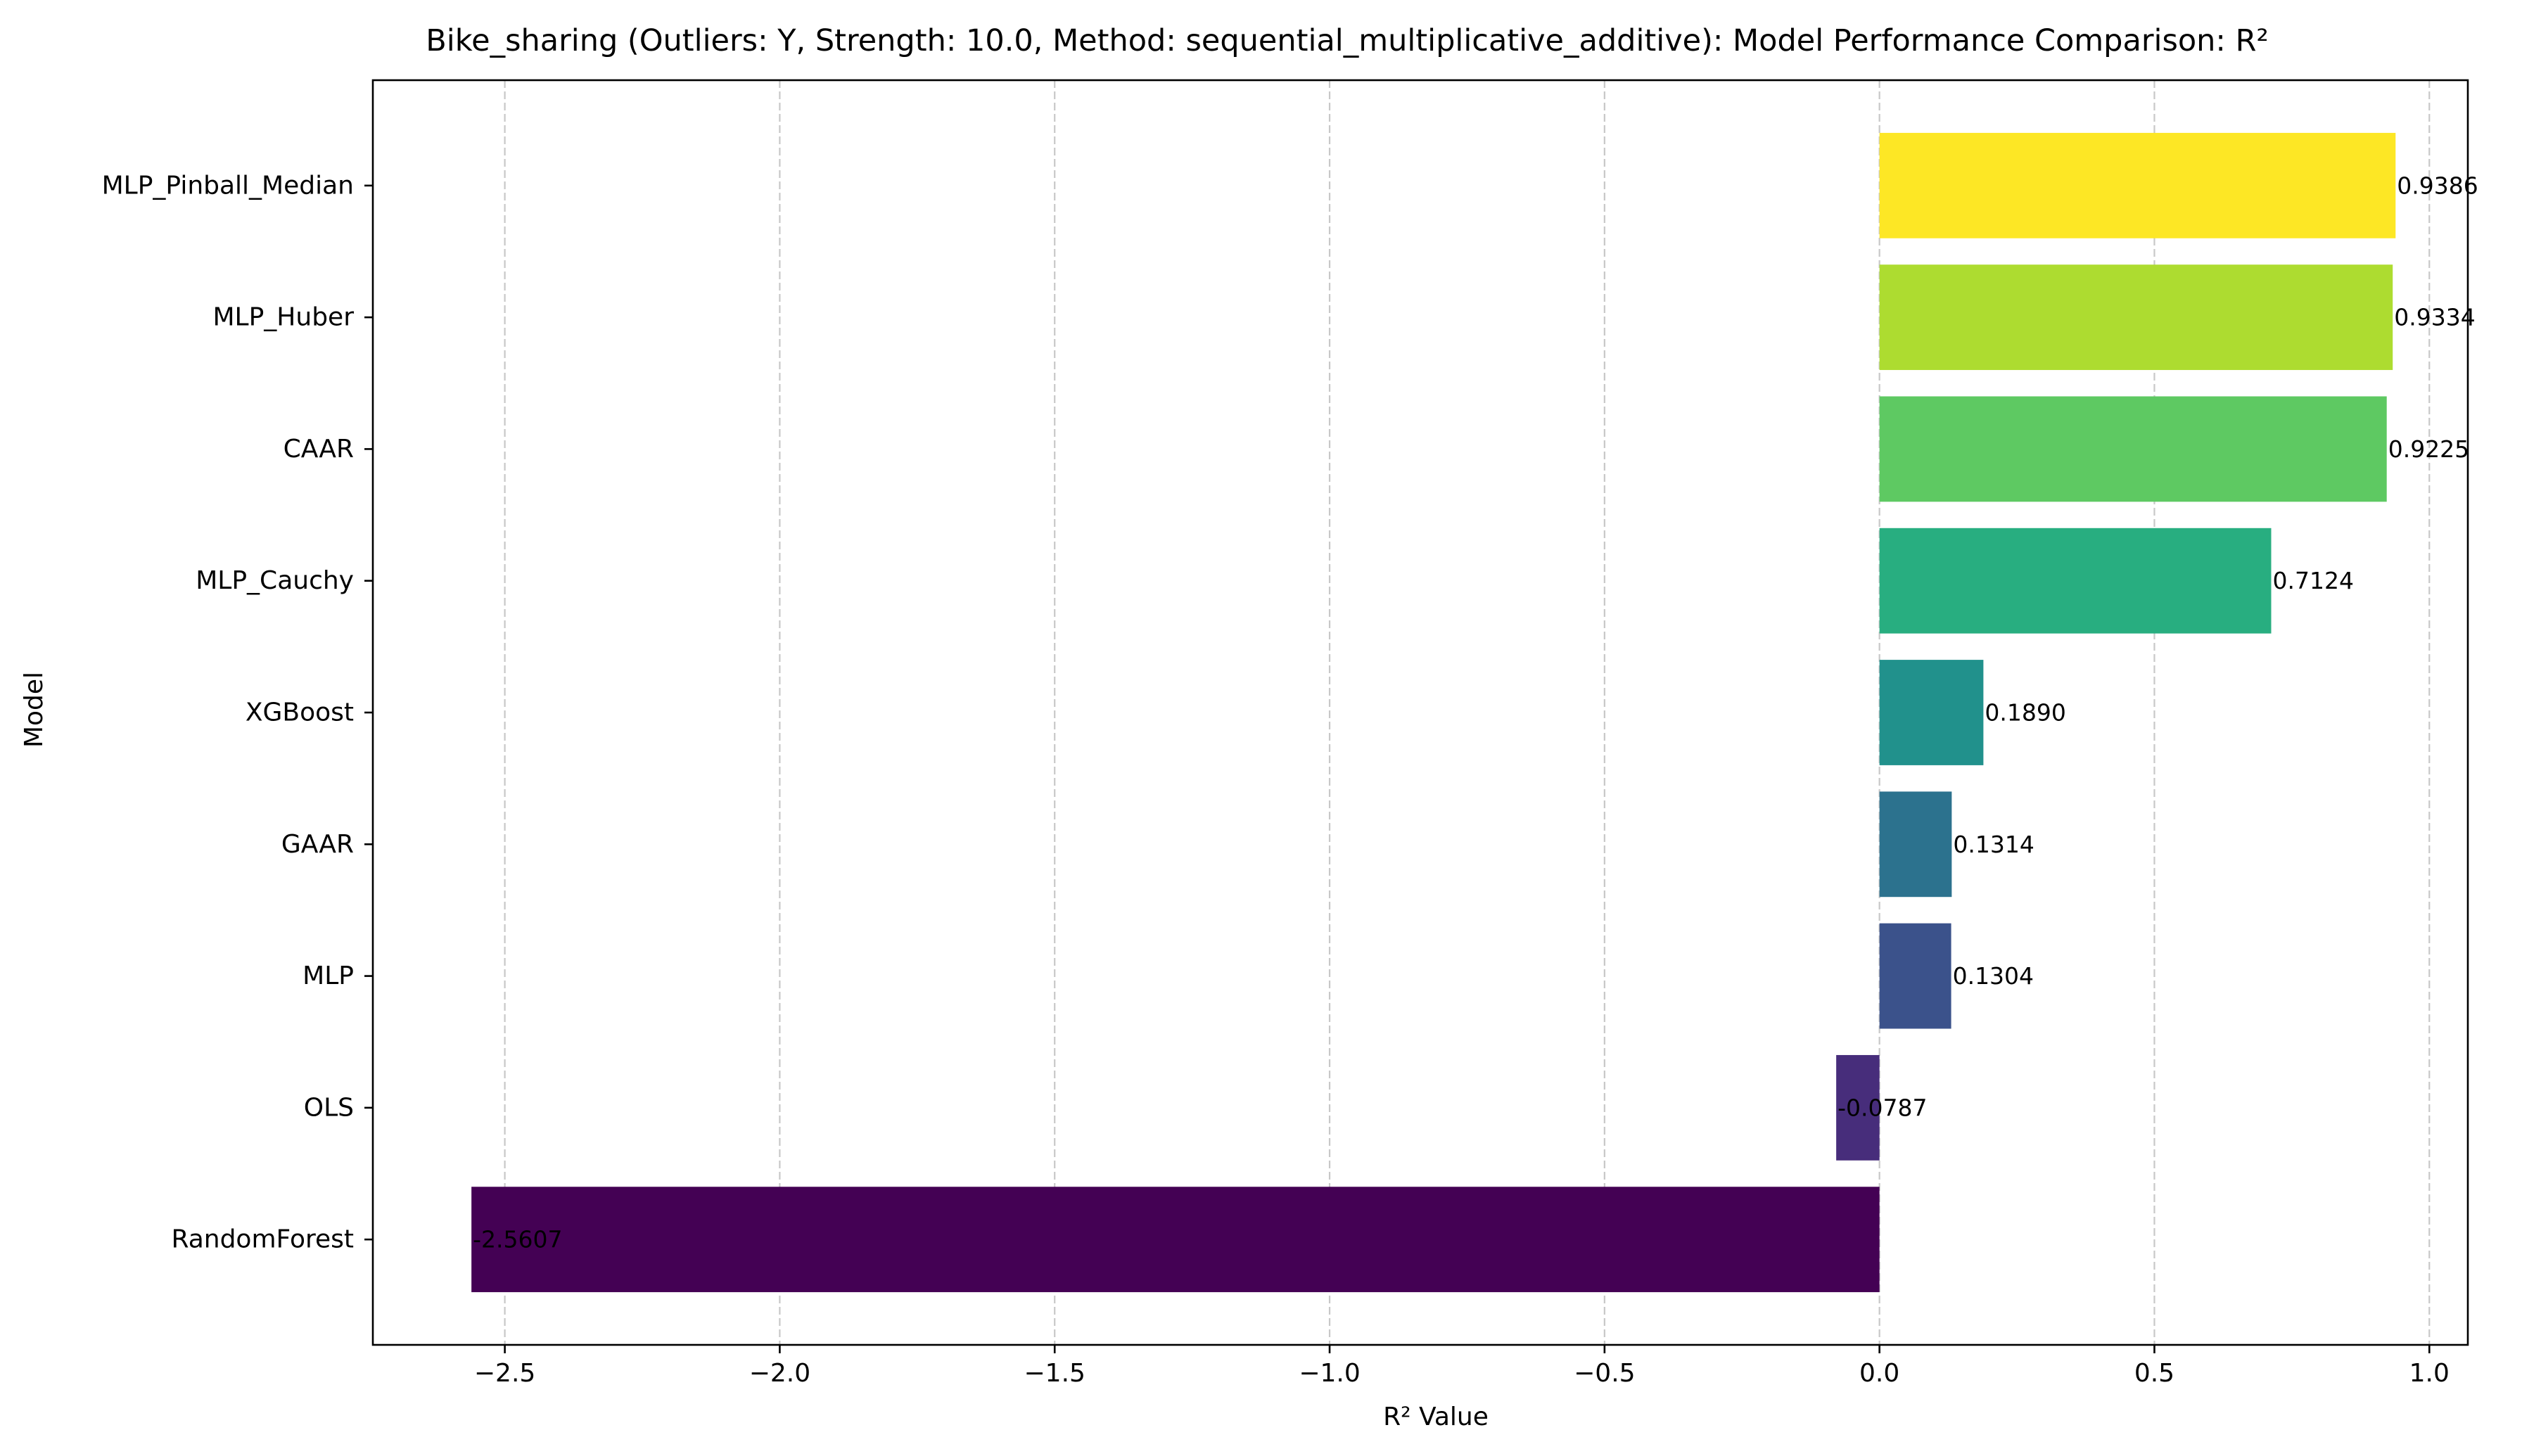  What do you see at coordinates (328, 976) in the screenshot?
I see `y-tick-label: MLP` at bounding box center [328, 976].